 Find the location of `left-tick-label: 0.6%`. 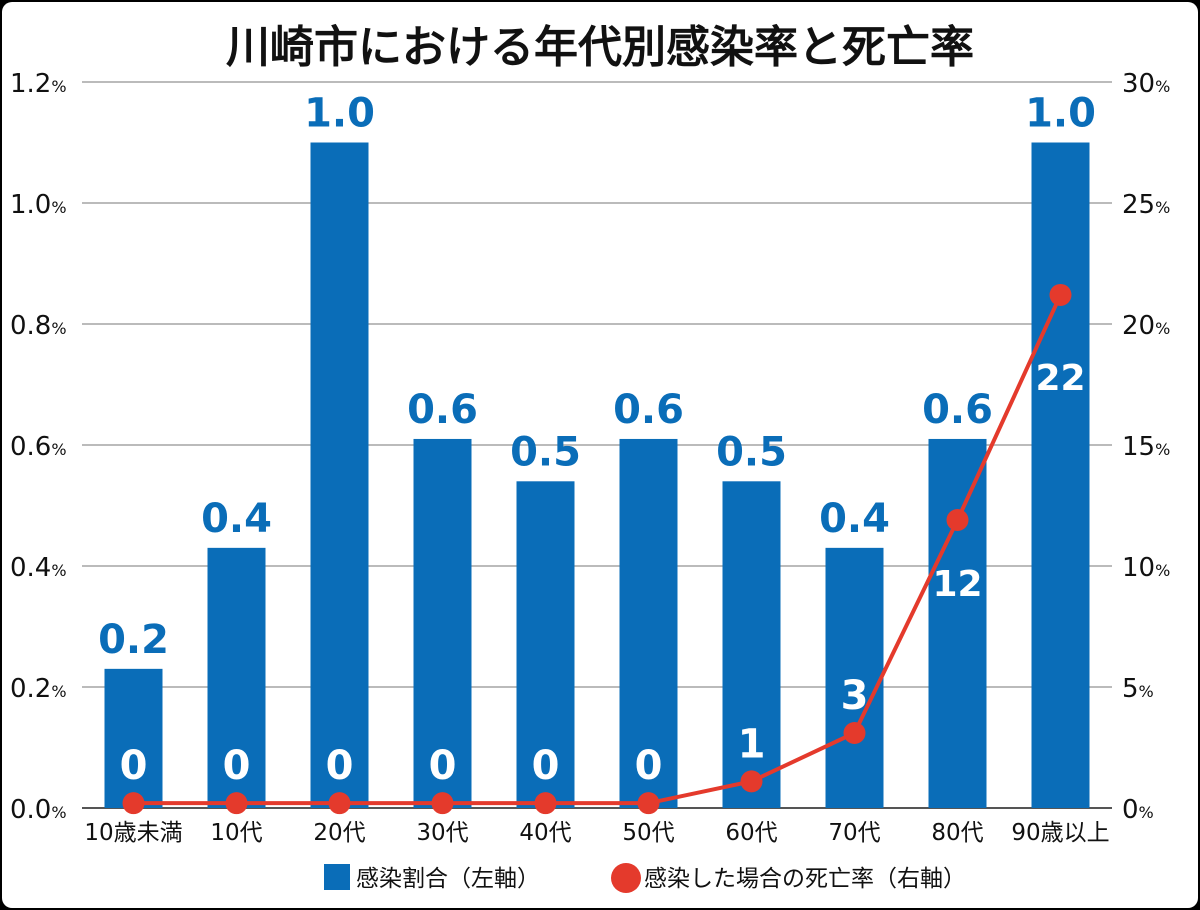

left-tick-label: 0.6% is located at coordinates (38, 447).